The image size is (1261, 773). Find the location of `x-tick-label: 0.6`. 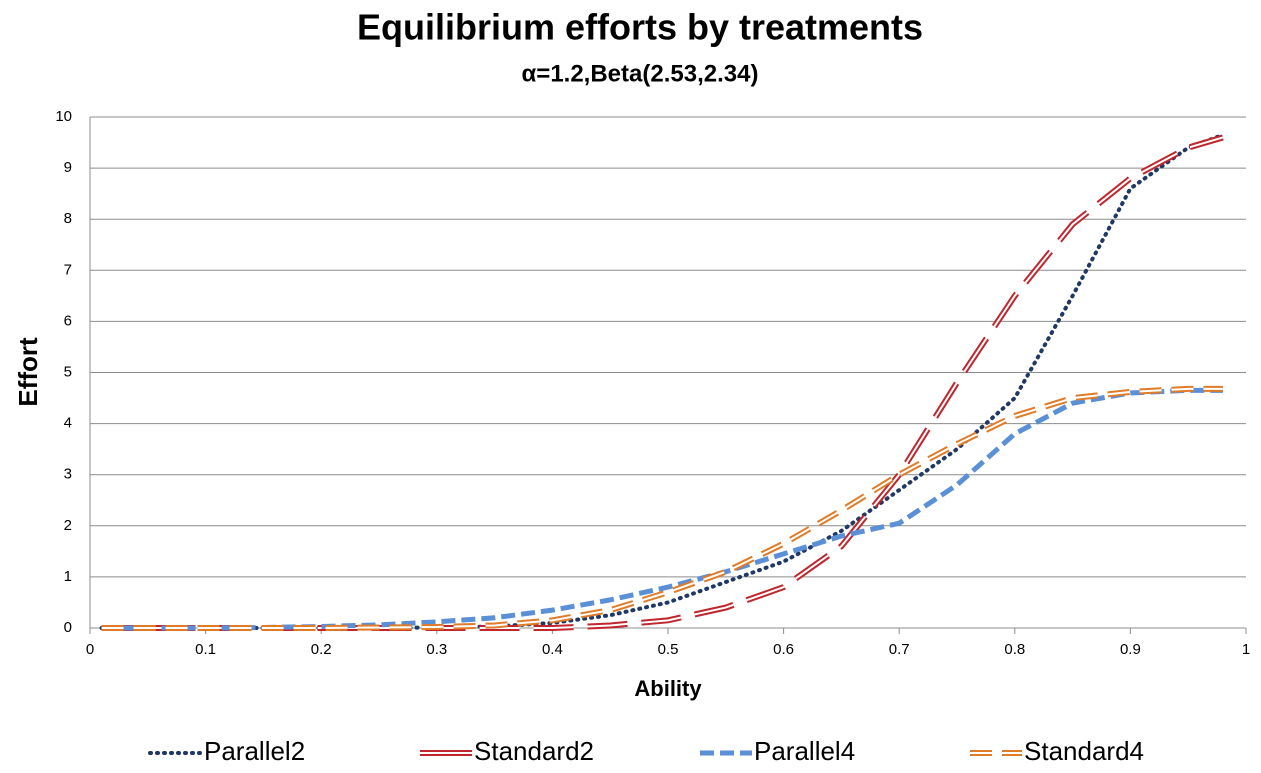

x-tick-label: 0.6 is located at coordinates (783, 649).